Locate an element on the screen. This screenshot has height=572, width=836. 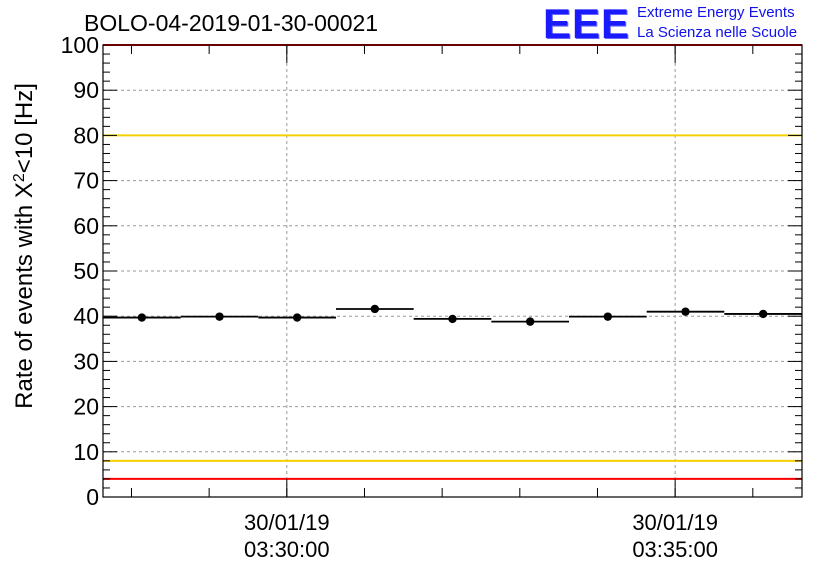
logo-text-line1: Extreme Energy Events is located at coordinates (716, 12).